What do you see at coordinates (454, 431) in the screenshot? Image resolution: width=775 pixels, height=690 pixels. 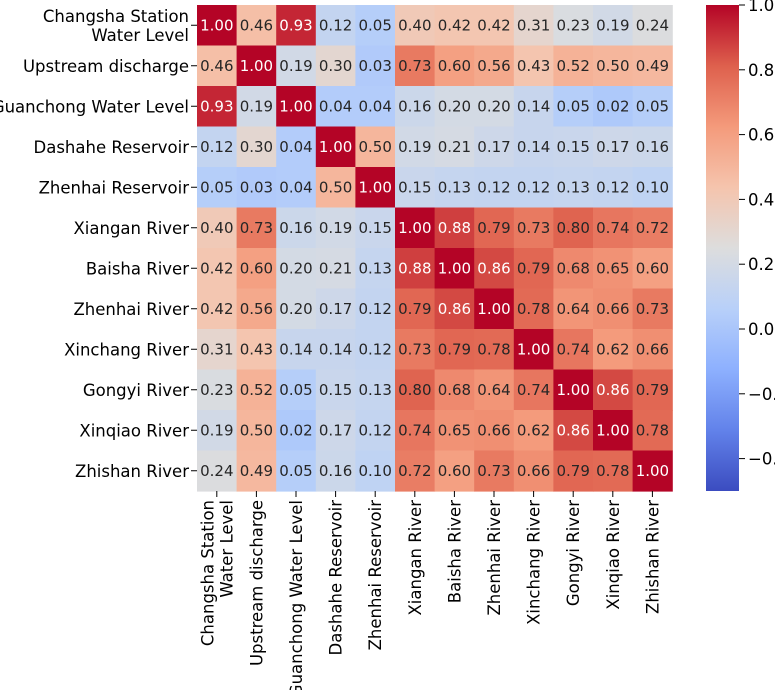 I see `heatmap-cell-r10-c6` at bounding box center [454, 431].